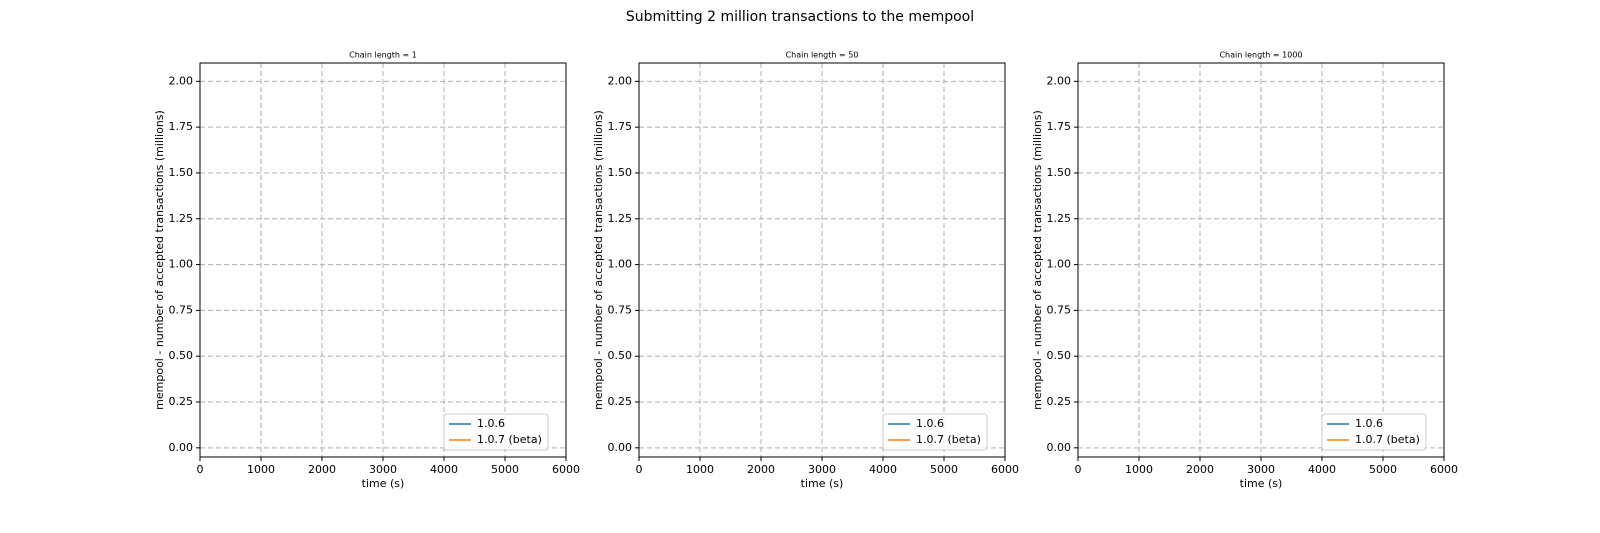  What do you see at coordinates (383, 55) in the screenshot?
I see `subplot-title: Chain length = 1` at bounding box center [383, 55].